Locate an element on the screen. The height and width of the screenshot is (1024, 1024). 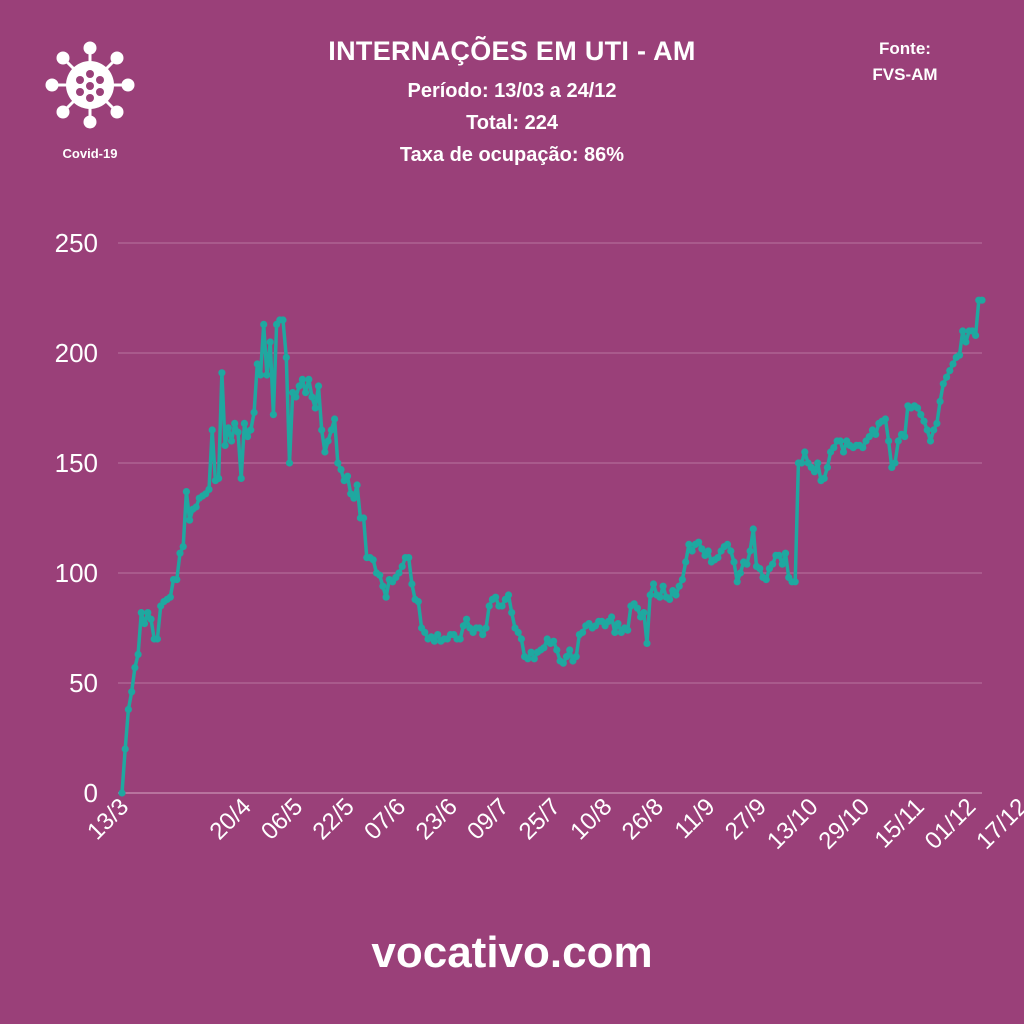
period-text: Período: 13/03 a 24/12 is located at coordinates (512, 91).